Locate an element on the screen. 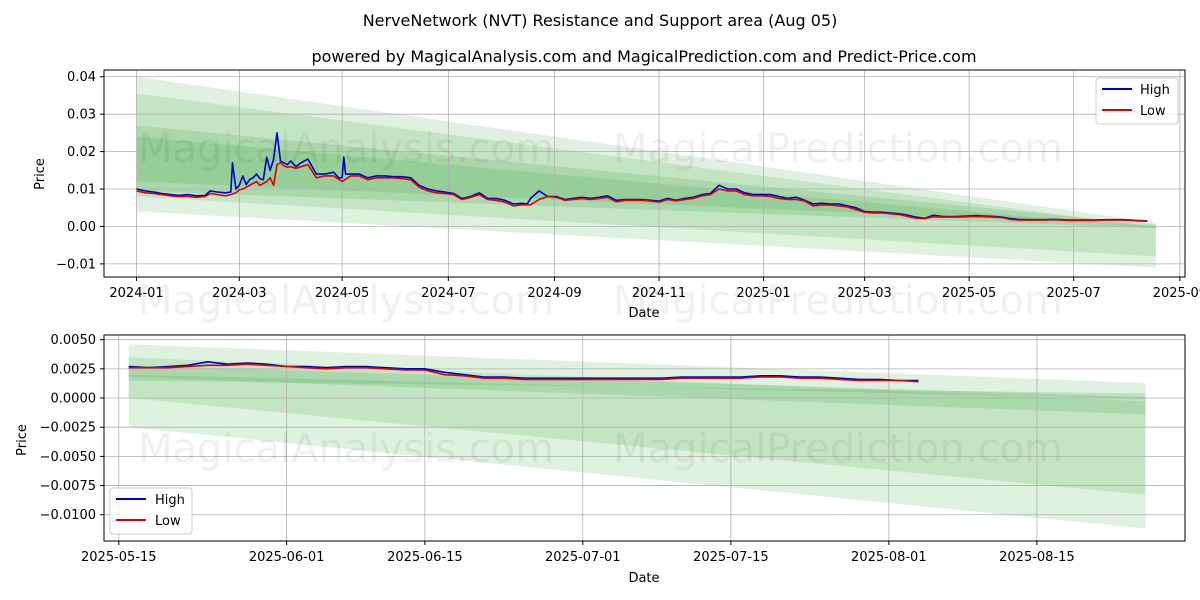 This screenshot has width=1200, height=600. bottom-legend-low-label: Low is located at coordinates (168, 521).